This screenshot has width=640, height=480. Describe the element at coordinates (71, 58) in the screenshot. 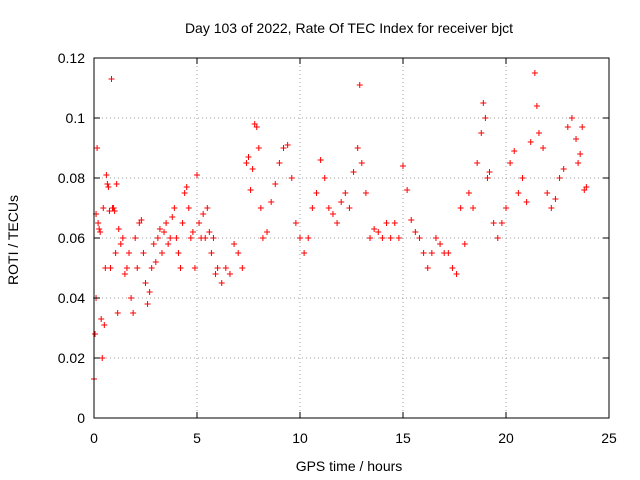

I see `y-tick-label: 0.12` at that location.